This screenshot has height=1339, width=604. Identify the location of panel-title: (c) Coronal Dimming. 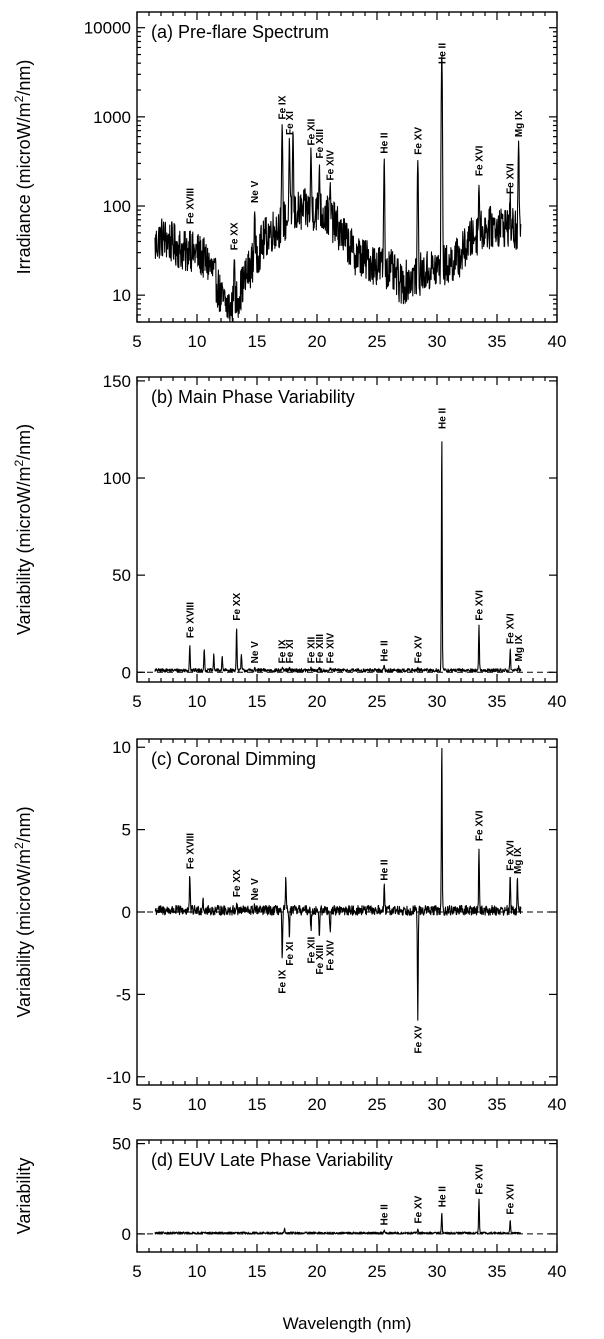
(233, 759).